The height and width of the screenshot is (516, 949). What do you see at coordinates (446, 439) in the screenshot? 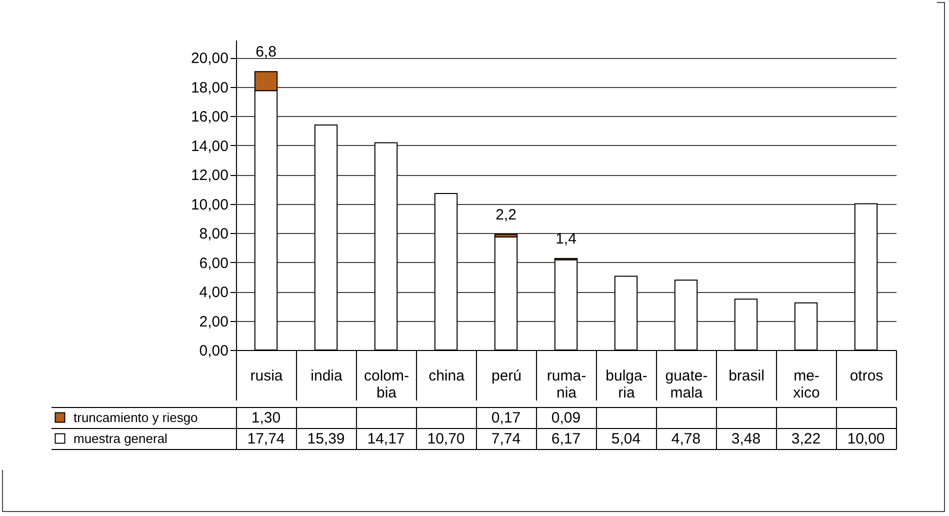
I see `data-label: 10,70` at bounding box center [446, 439].